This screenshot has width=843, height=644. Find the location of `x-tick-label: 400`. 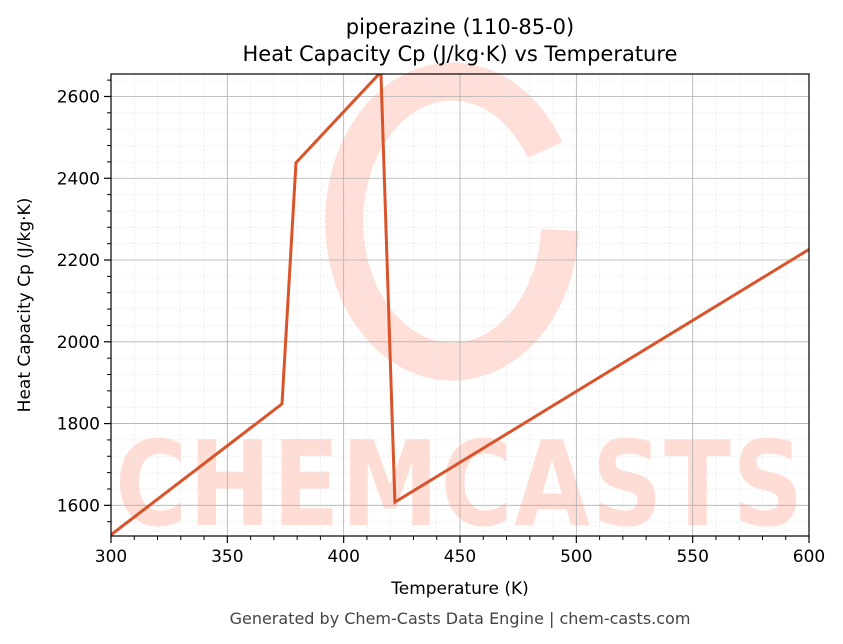

x-tick-label: 400 is located at coordinates (343, 557).